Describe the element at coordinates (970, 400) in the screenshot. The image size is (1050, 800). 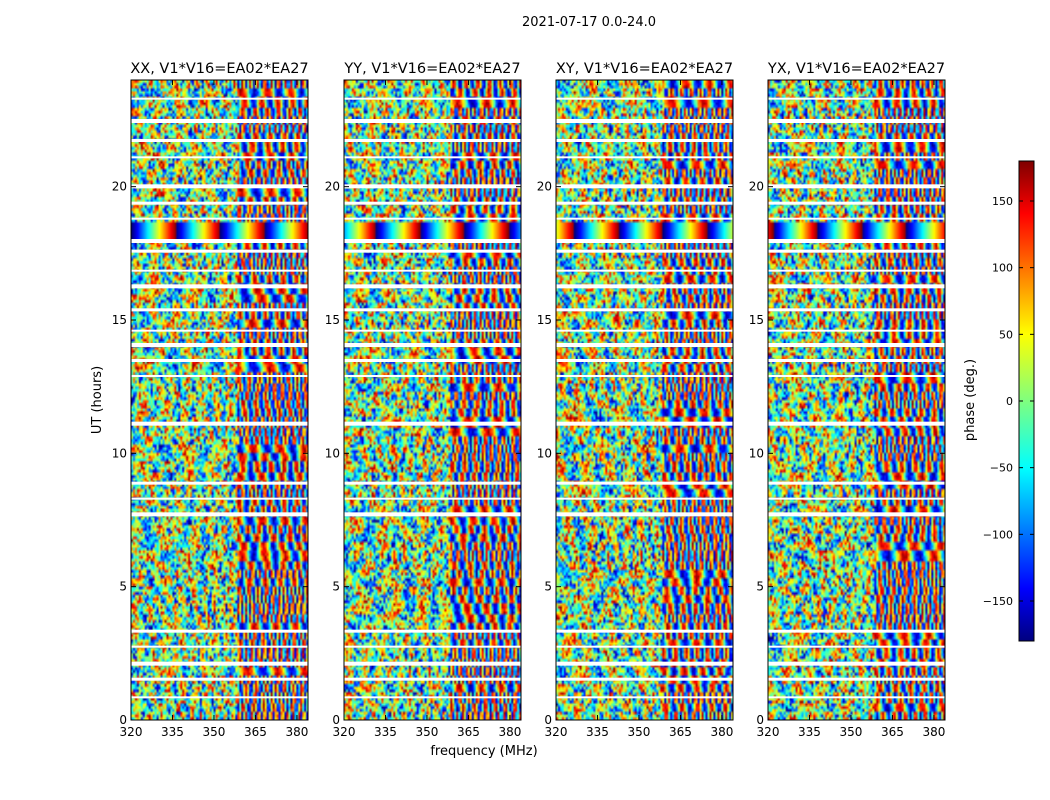
I see `colorbar-label: phase (deg.)` at that location.